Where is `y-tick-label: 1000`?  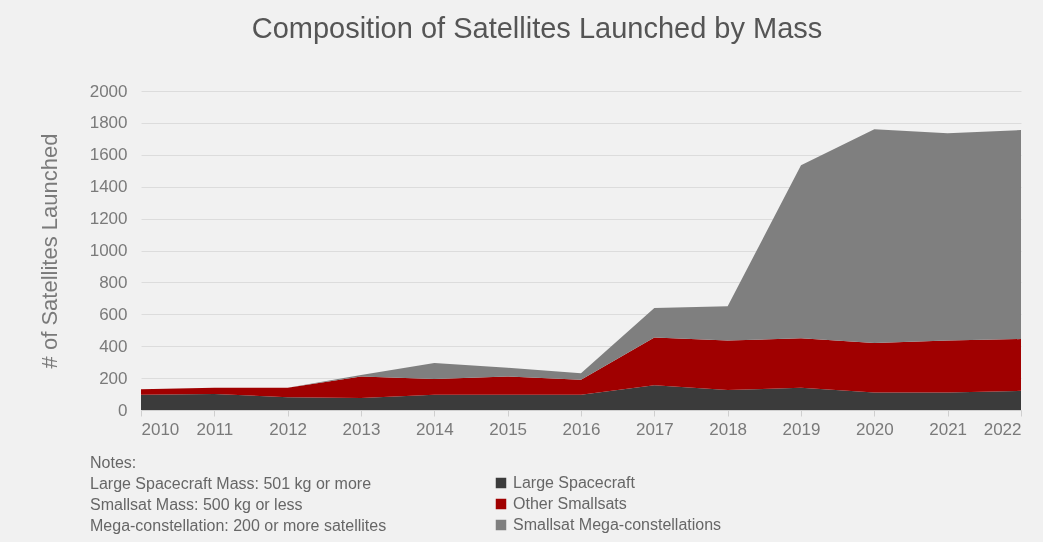 y-tick-label: 1000 is located at coordinates (108, 250).